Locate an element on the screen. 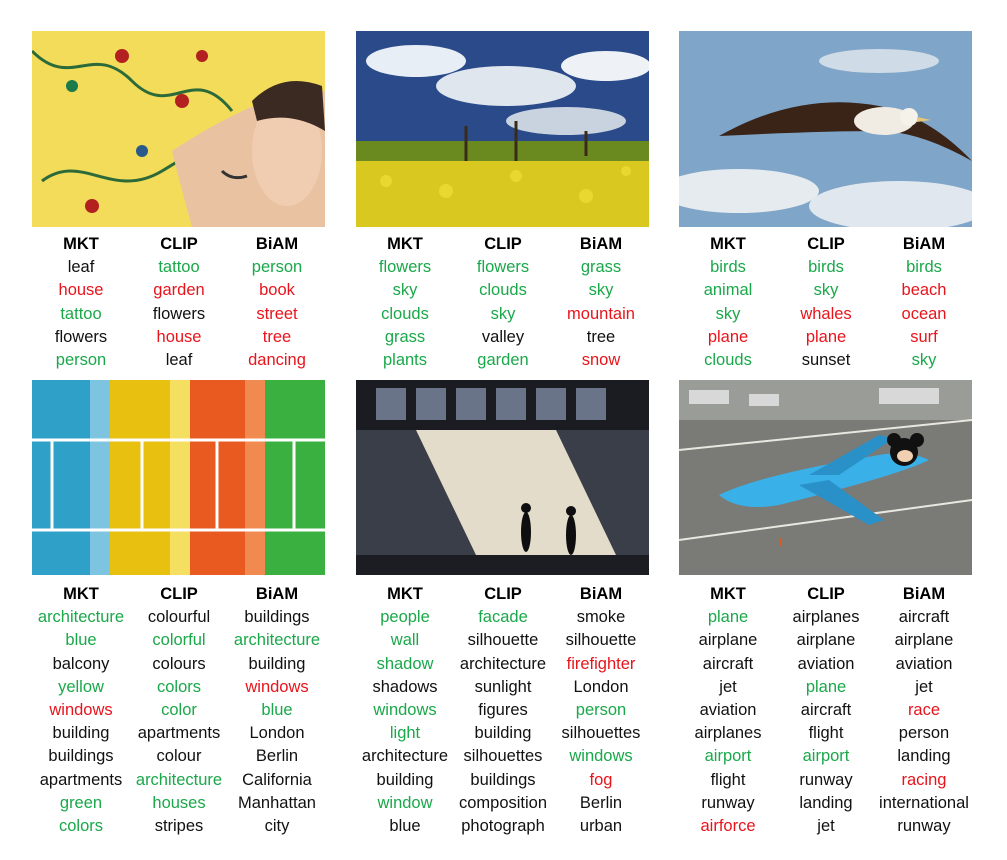  tag-word: apartments is located at coordinates (81, 779).